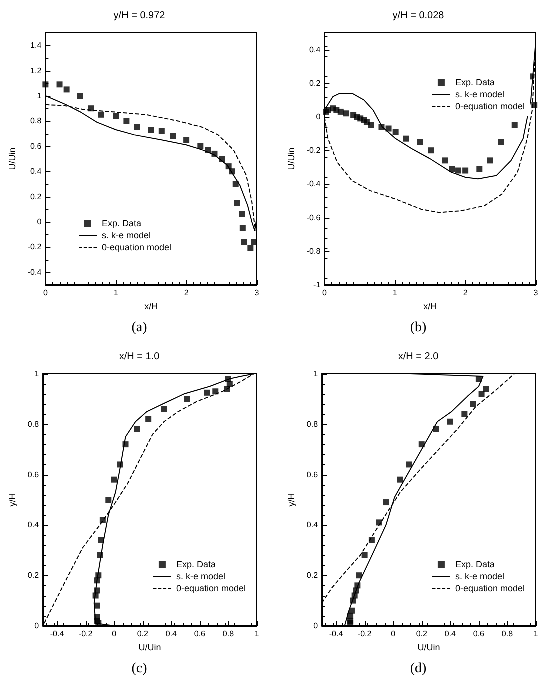 The height and width of the screenshot is (682, 558). I want to click on chart-title: x/H = 2.0, so click(419, 357).